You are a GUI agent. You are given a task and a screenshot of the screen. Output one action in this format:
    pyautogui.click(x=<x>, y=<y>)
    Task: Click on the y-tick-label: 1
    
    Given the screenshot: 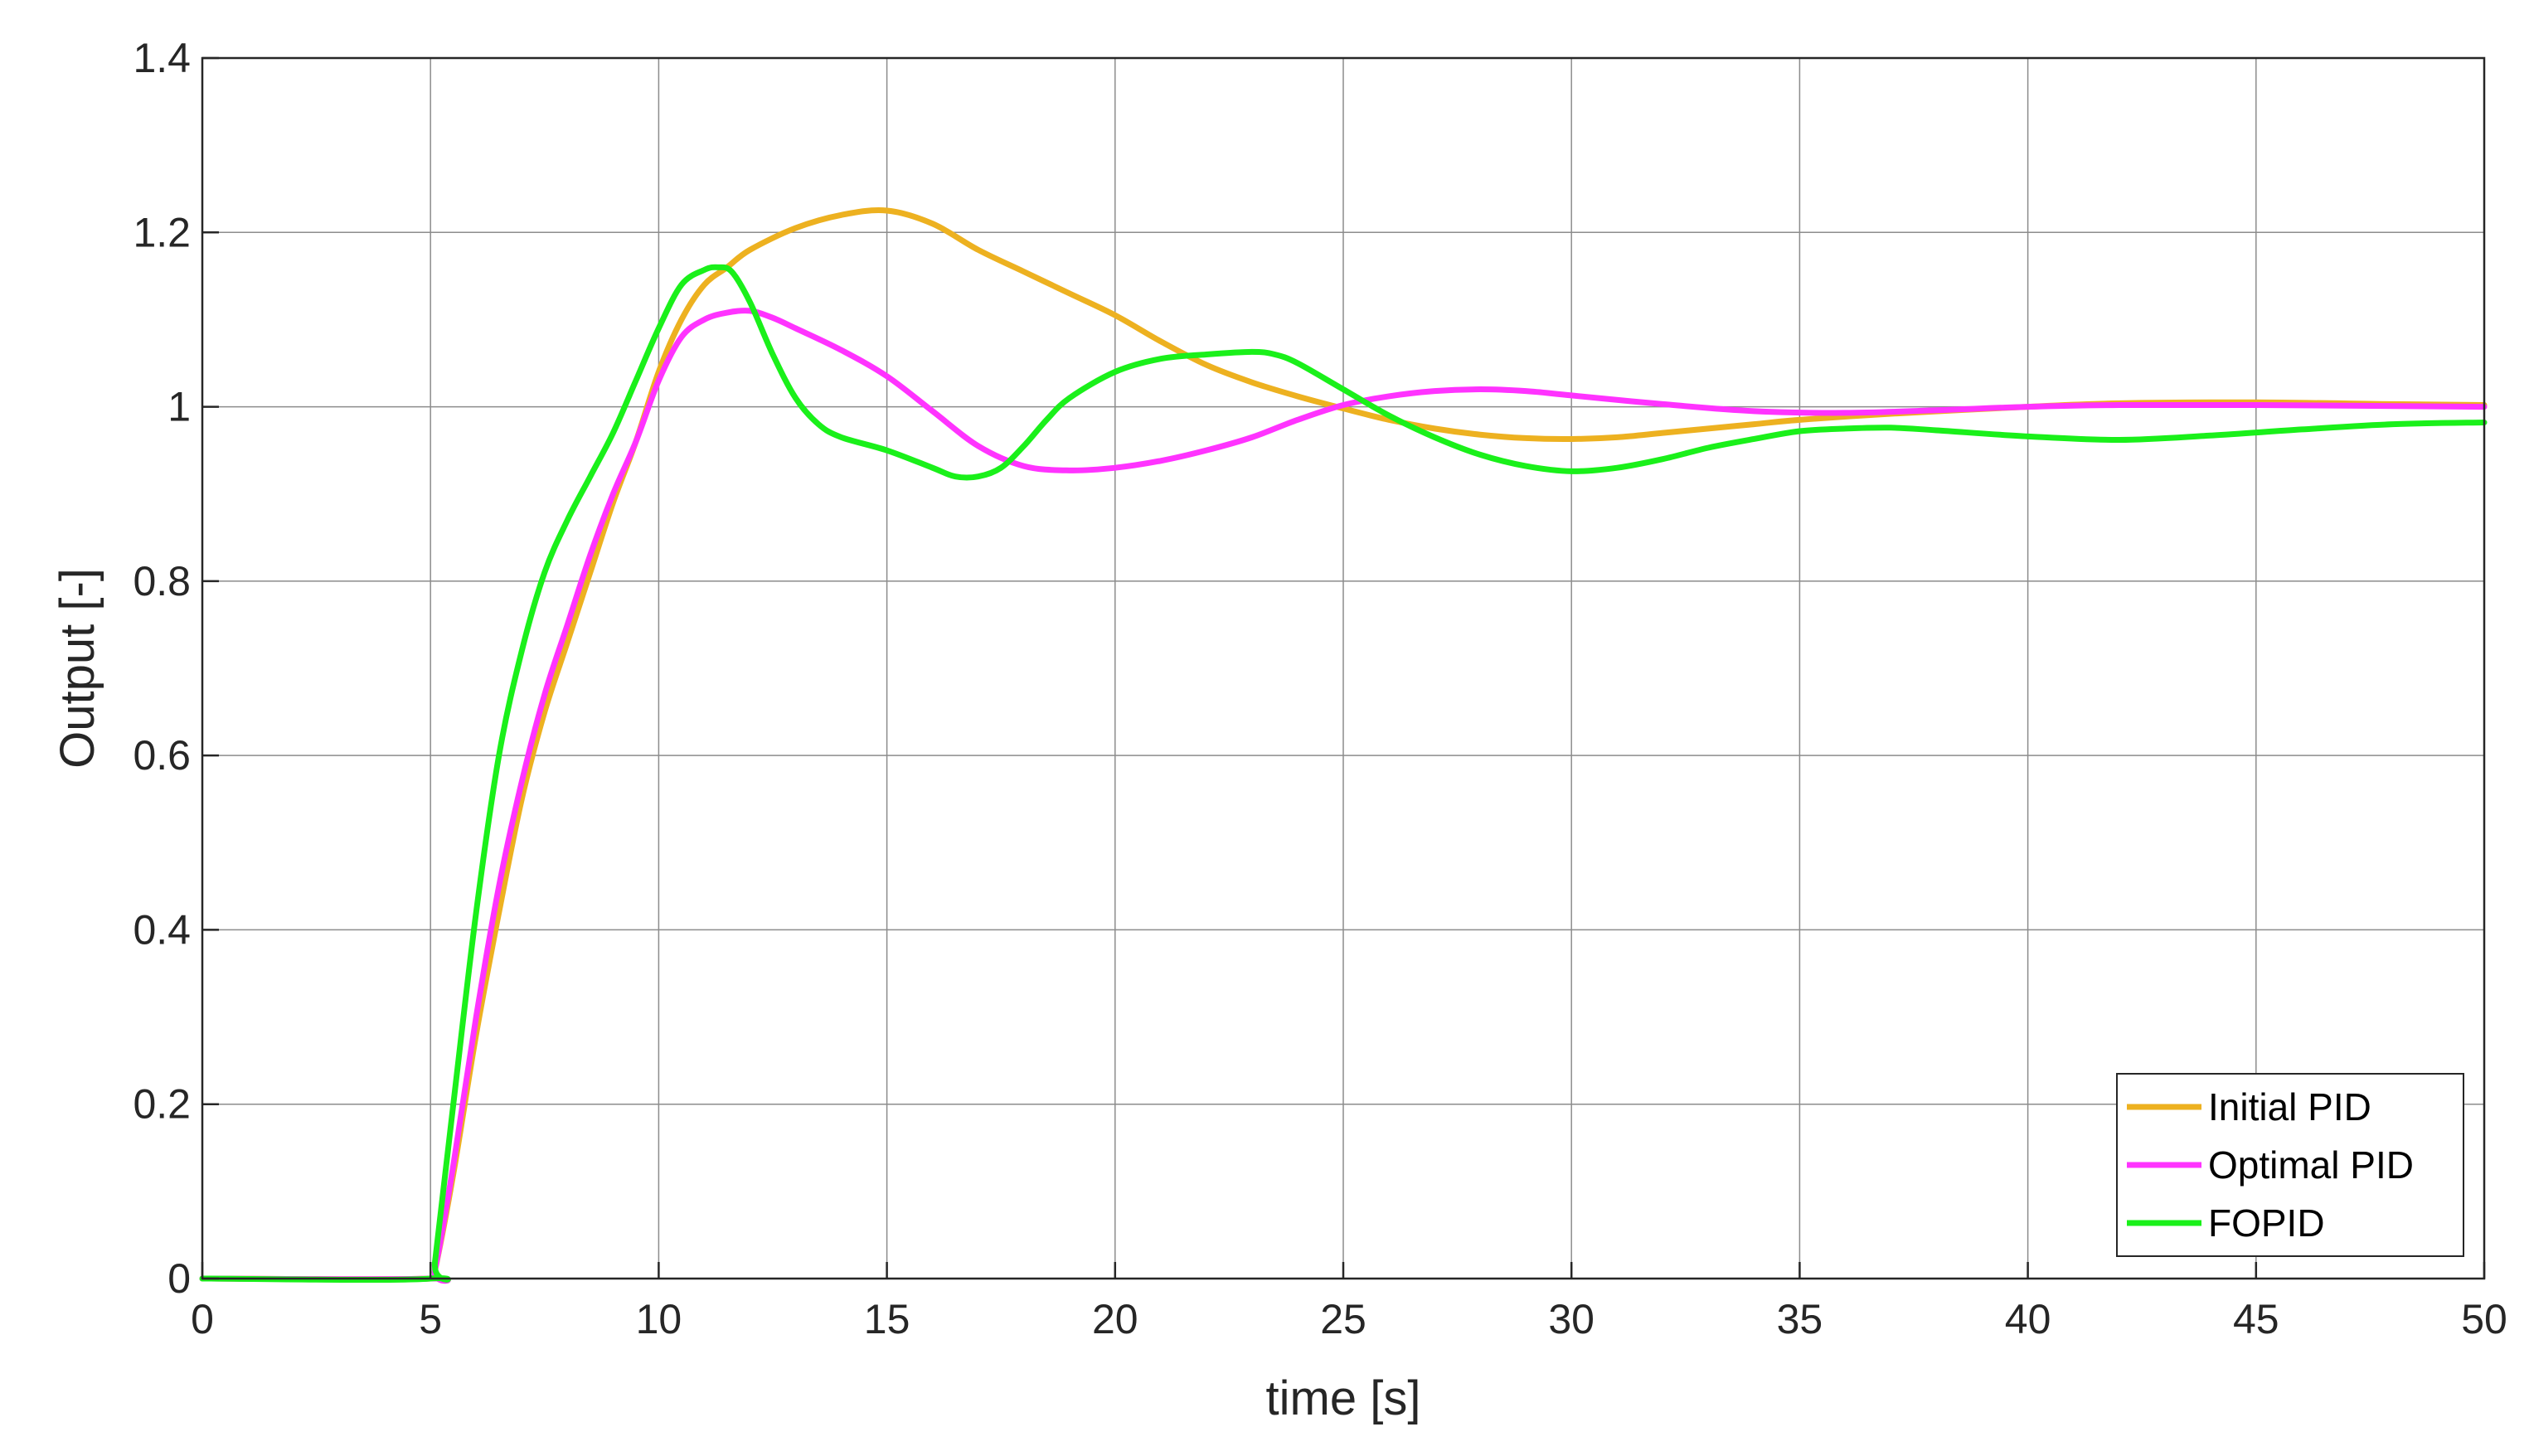 What is the action you would take?
    pyautogui.click(x=179, y=407)
    